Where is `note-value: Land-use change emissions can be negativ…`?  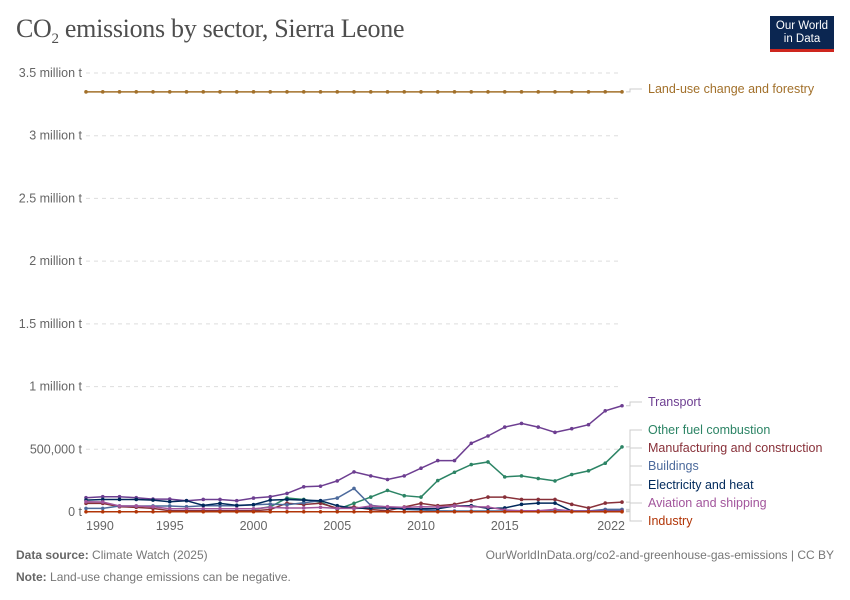
note-value: Land-use change emissions can be negativ… is located at coordinates (170, 577).